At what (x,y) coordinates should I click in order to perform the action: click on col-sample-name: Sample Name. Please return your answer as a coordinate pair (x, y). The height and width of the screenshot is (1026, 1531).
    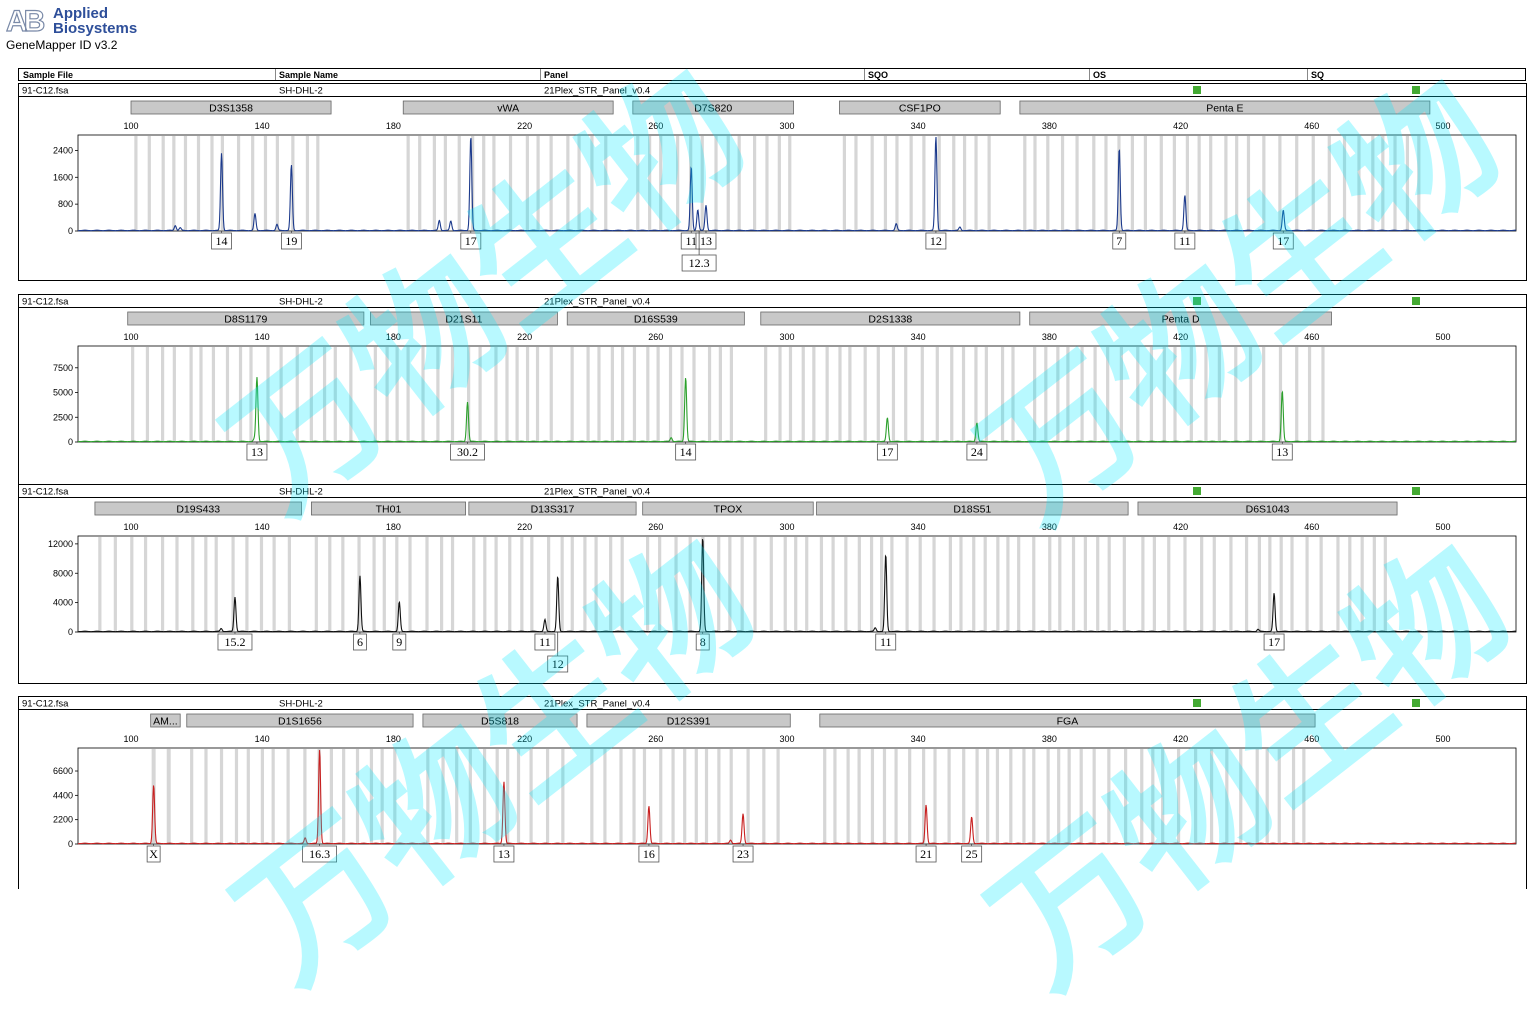
    Looking at the image, I should click on (309, 75).